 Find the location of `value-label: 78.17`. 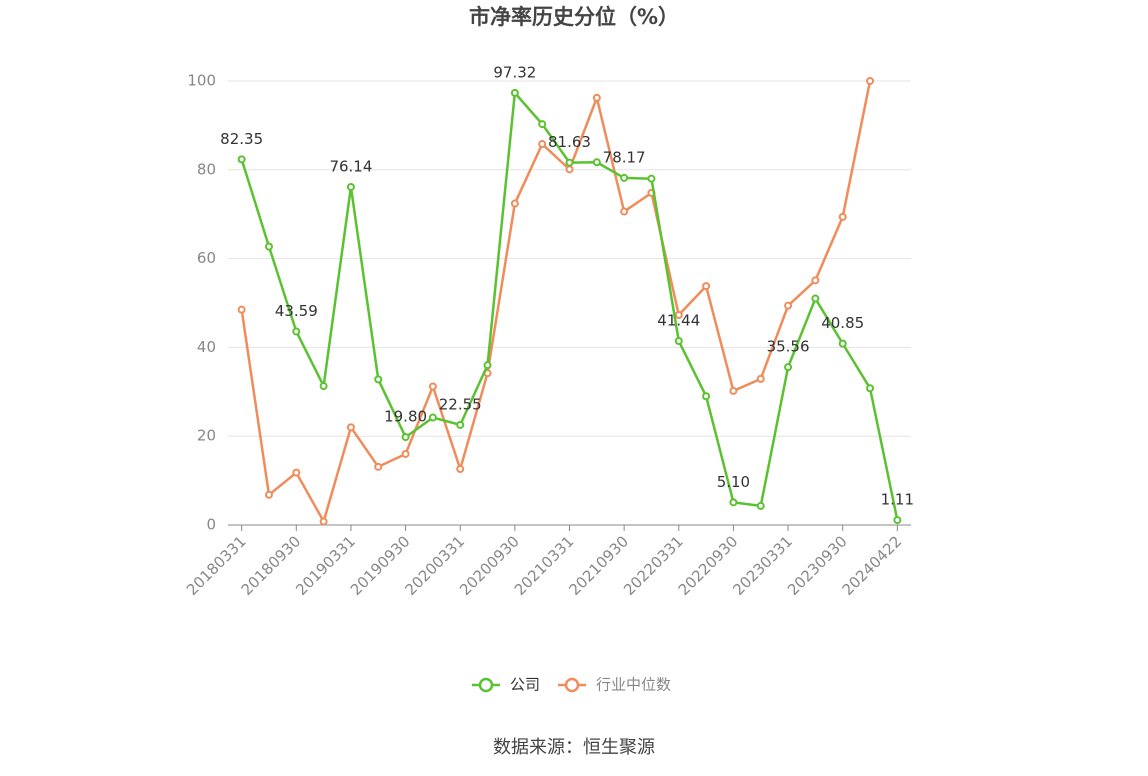

value-label: 78.17 is located at coordinates (624, 157).